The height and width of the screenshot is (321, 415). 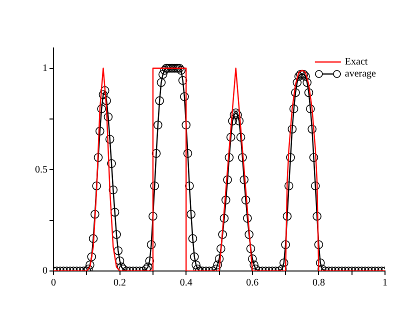 I want to click on x-tick-label: 1, so click(x=385, y=283).